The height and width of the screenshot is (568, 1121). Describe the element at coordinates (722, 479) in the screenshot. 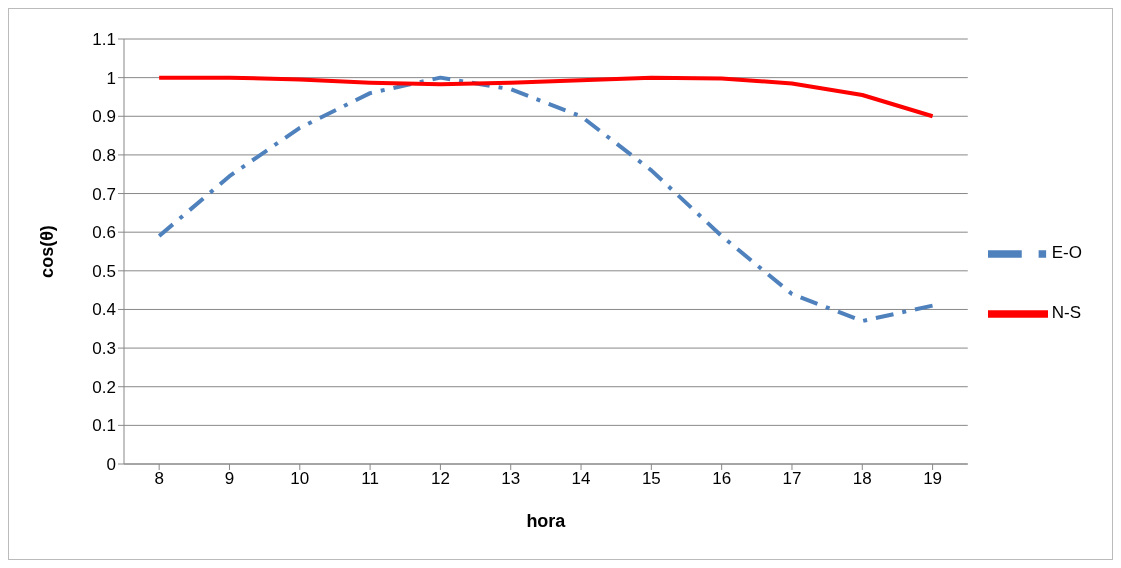

I see `x-tick-label: 16` at that location.